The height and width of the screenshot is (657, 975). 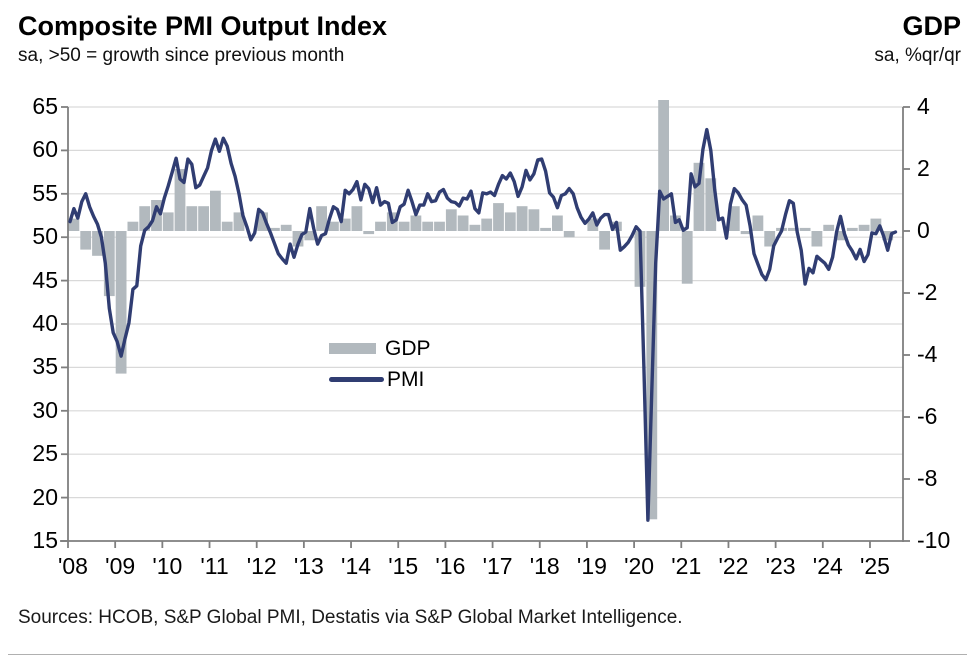 What do you see at coordinates (927, 416) in the screenshot?
I see `right-axis-tick-label: -6` at bounding box center [927, 416].